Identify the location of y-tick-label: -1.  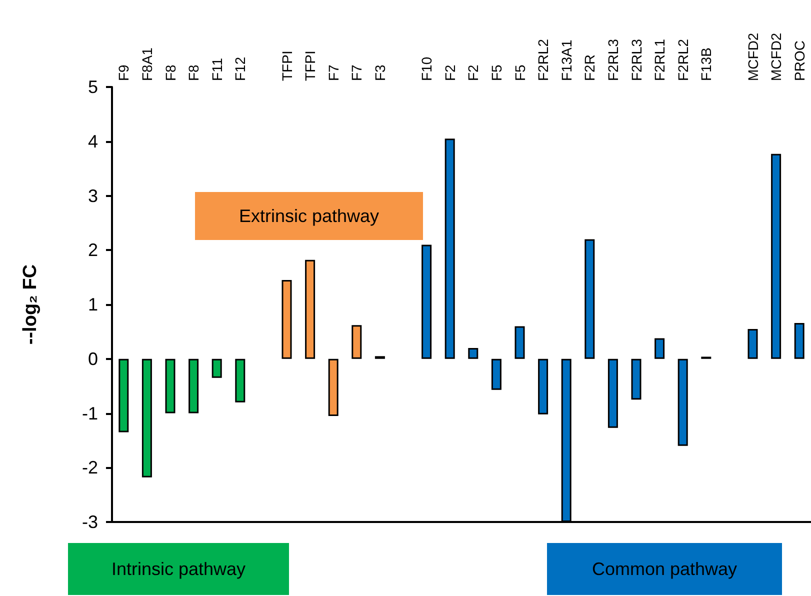
(90, 413).